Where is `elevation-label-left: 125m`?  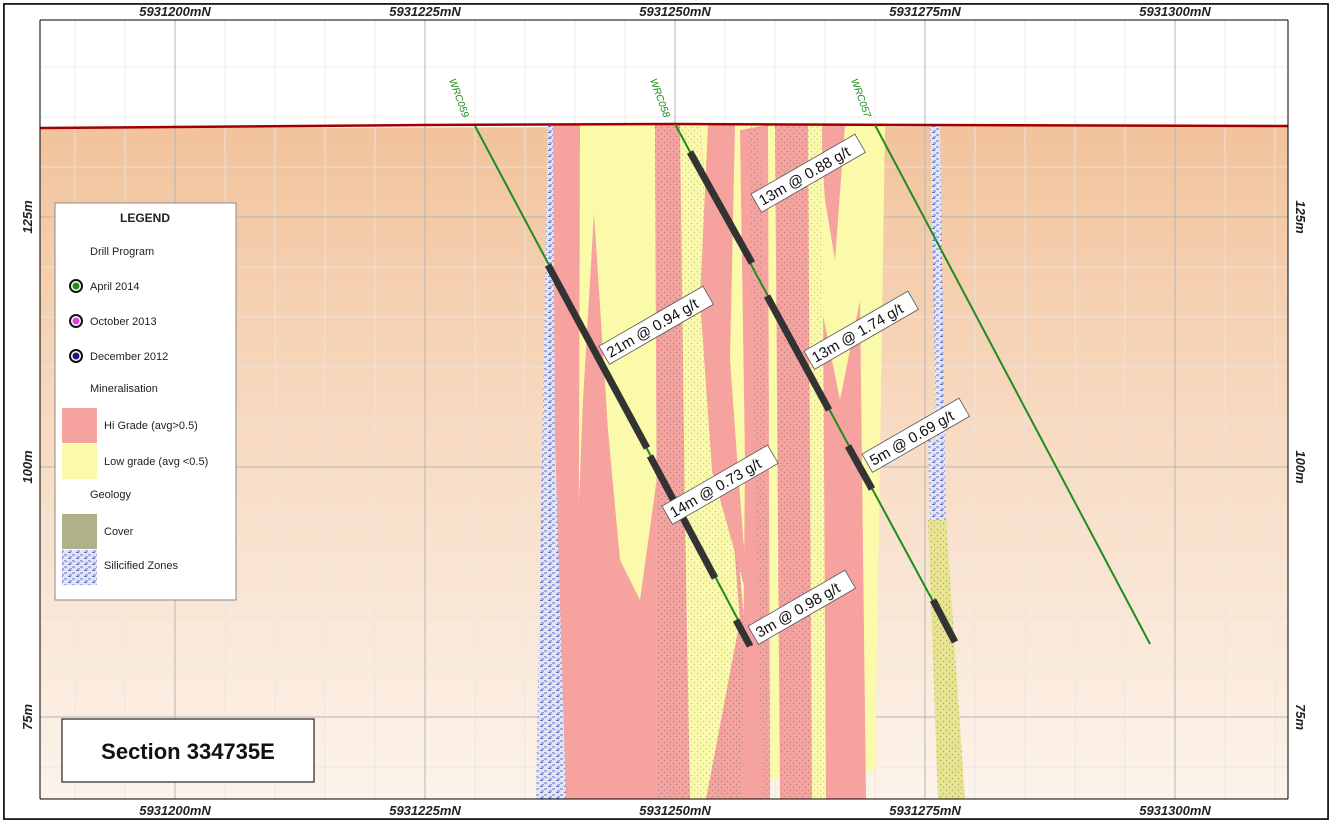 elevation-label-left: 125m is located at coordinates (27, 217).